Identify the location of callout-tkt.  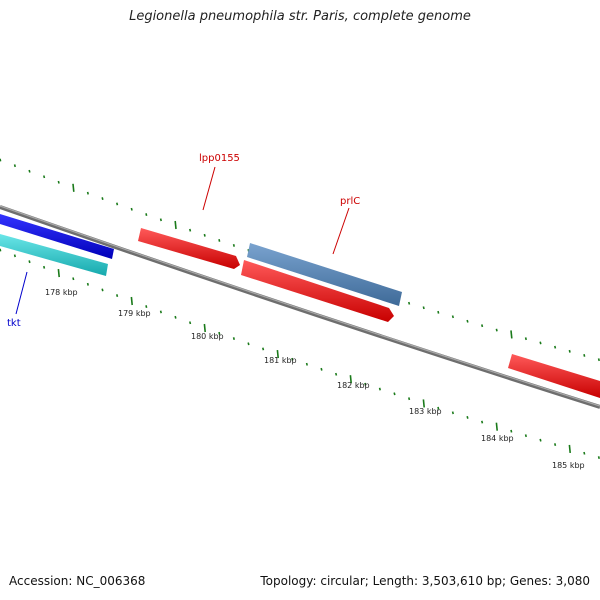
(21, 293).